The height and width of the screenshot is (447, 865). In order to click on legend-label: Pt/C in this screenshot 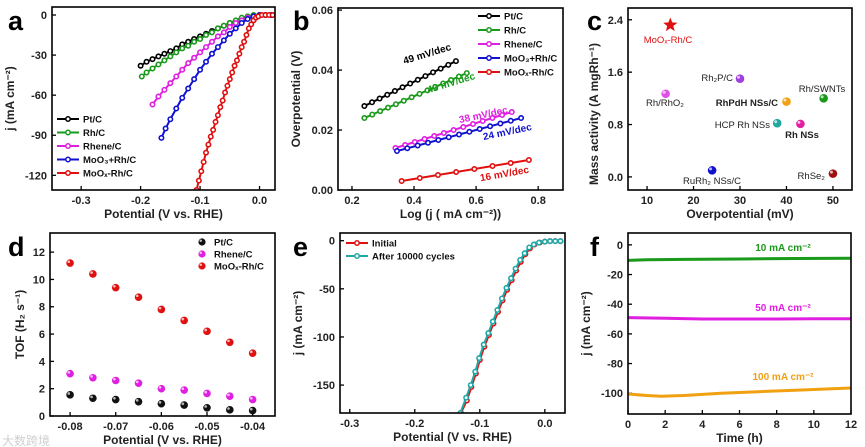, I will do `click(223, 243)`.